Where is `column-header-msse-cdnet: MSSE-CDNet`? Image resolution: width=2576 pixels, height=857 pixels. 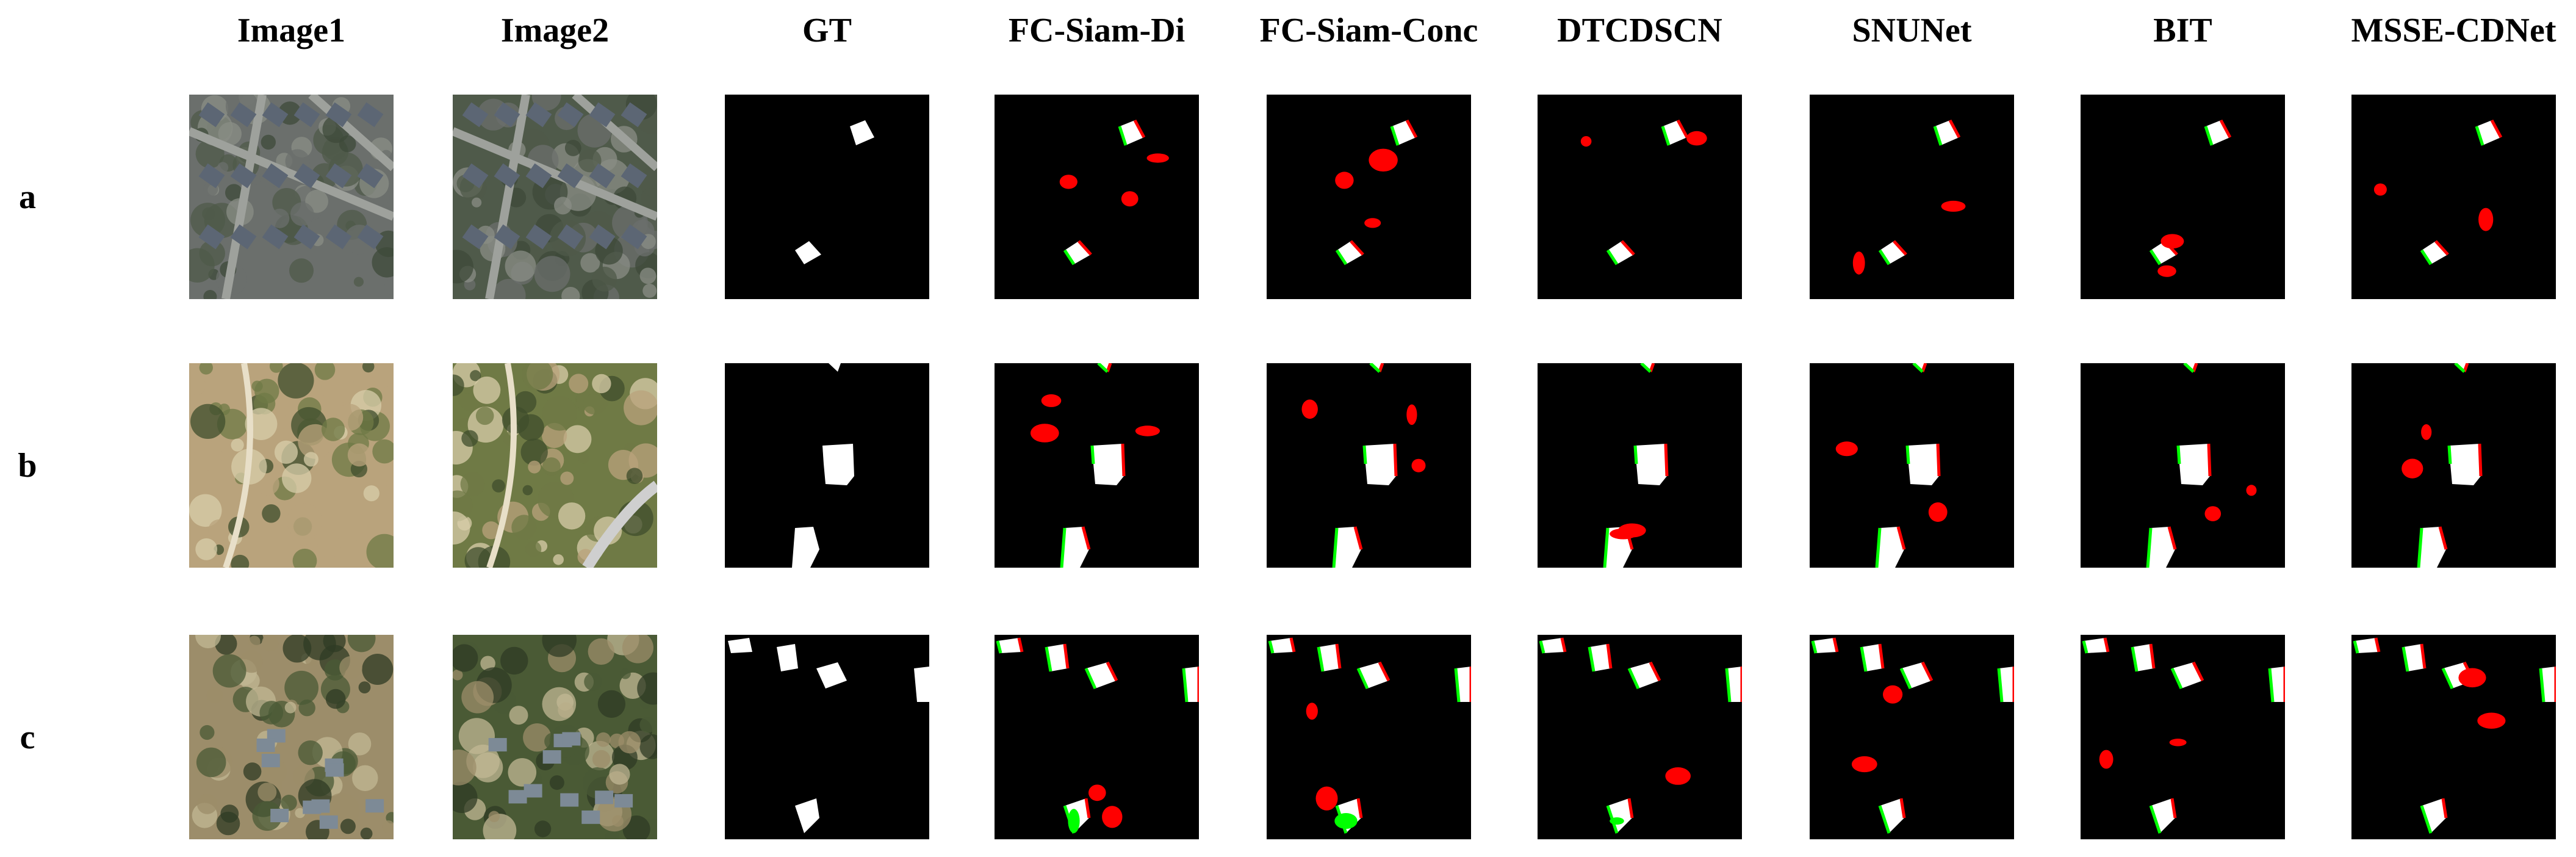 column-header-msse-cdnet: MSSE-CDNet is located at coordinates (2453, 30).